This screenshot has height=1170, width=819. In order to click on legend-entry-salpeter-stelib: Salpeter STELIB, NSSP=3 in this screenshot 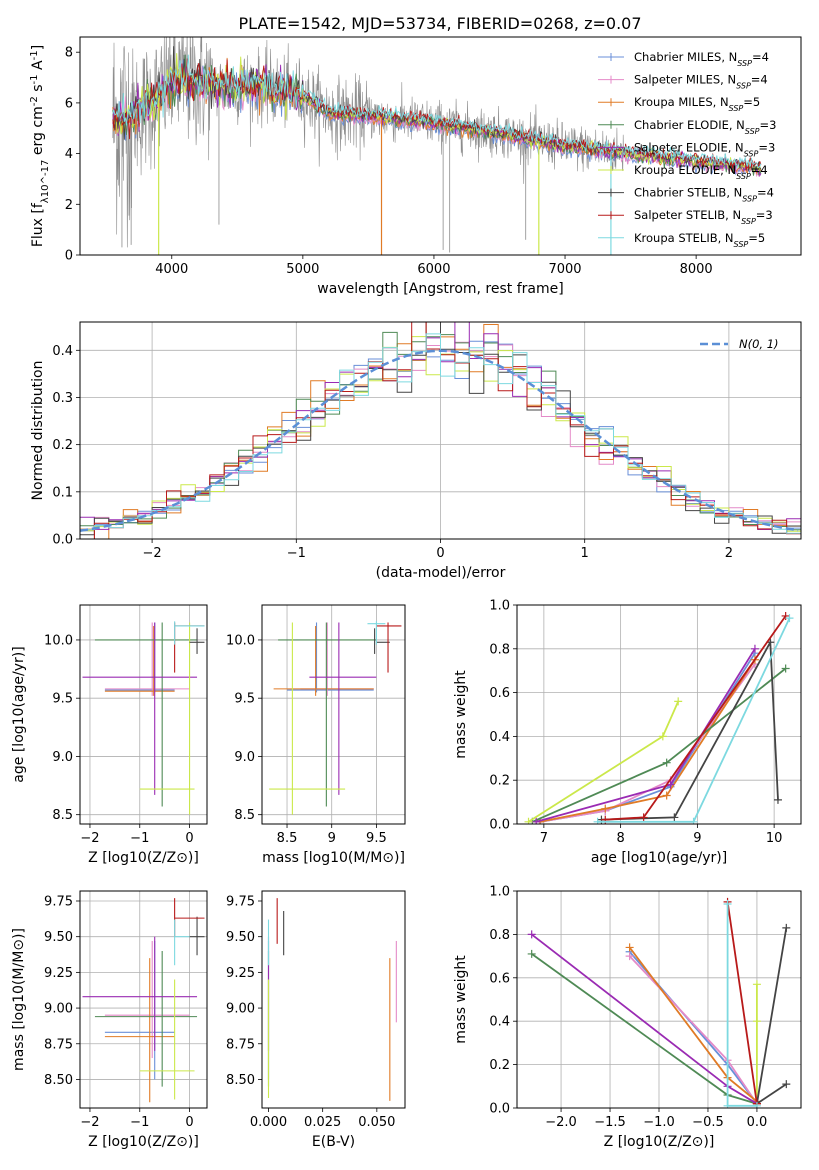, I will do `click(685, 217)`.